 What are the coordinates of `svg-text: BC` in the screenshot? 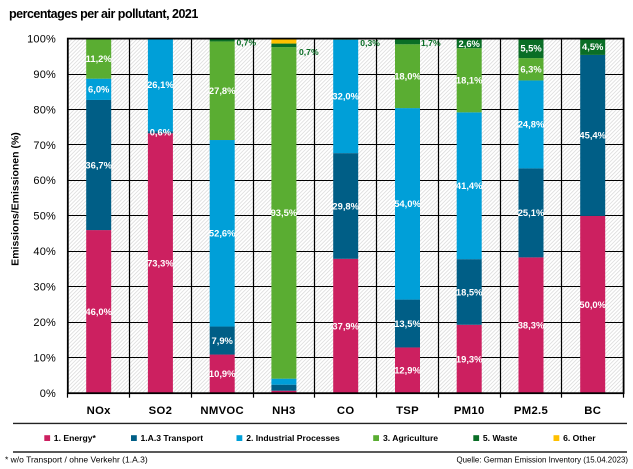 It's located at (592, 411).